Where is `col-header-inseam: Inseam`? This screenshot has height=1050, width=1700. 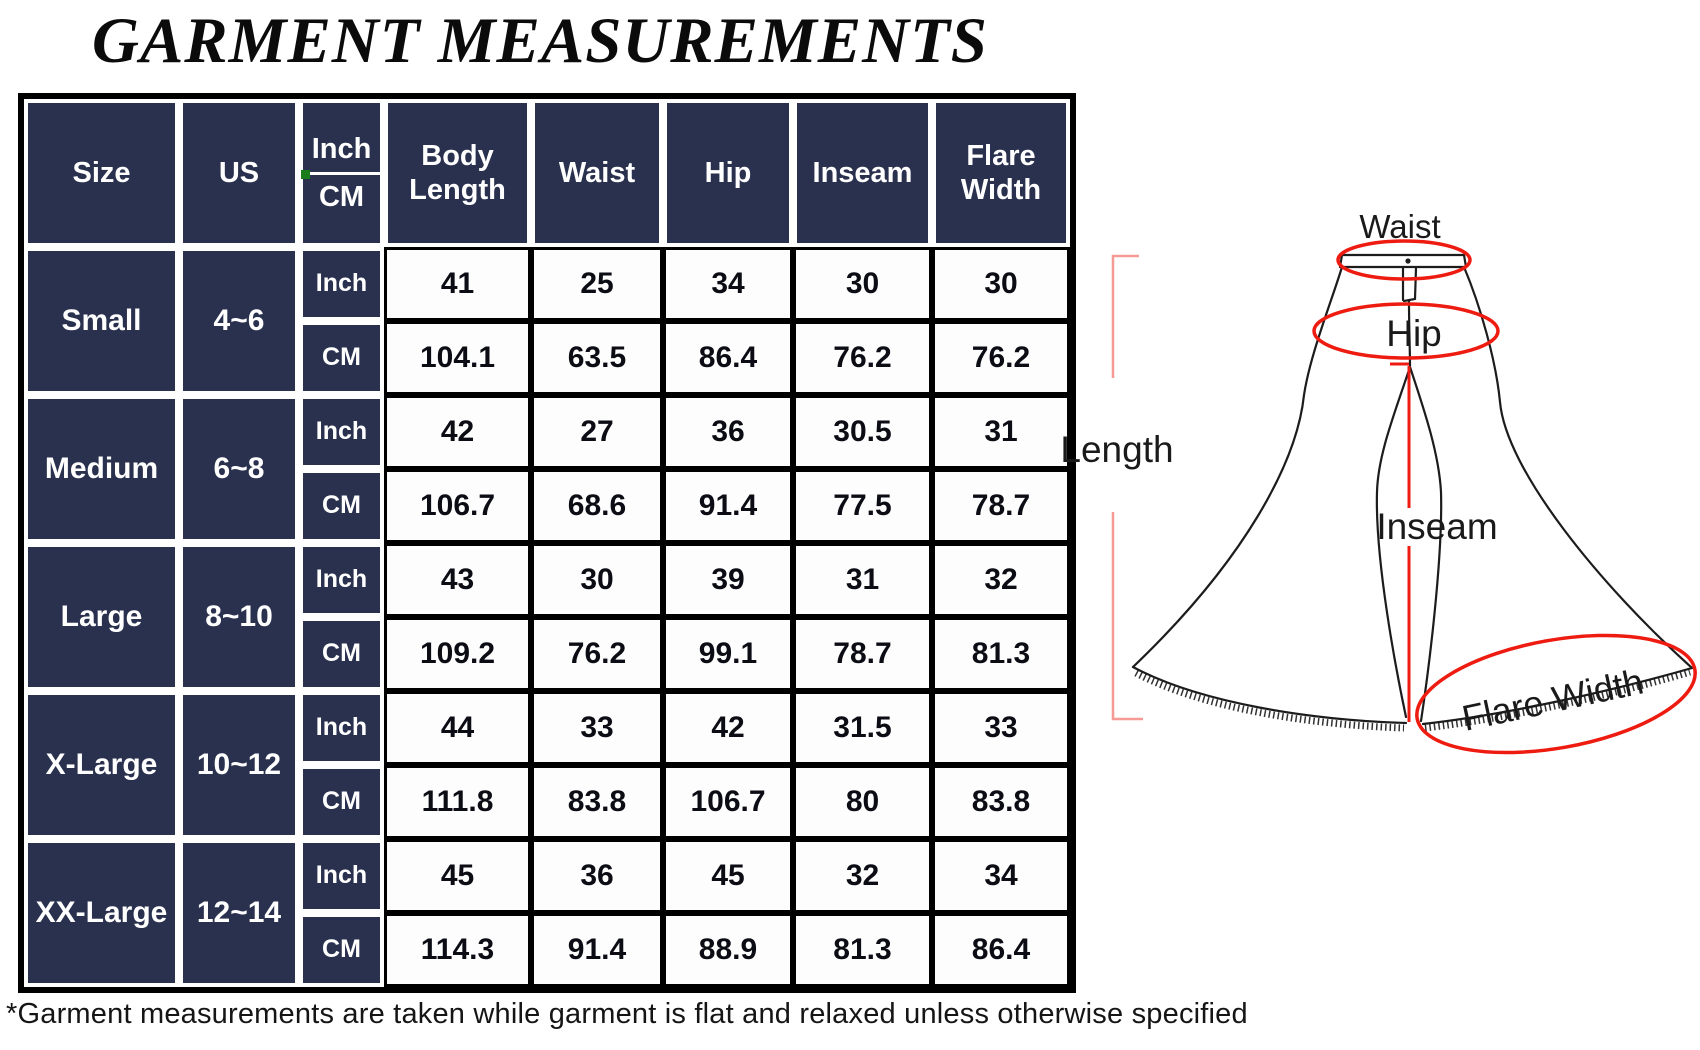 col-header-inseam: Inseam is located at coordinates (862, 173).